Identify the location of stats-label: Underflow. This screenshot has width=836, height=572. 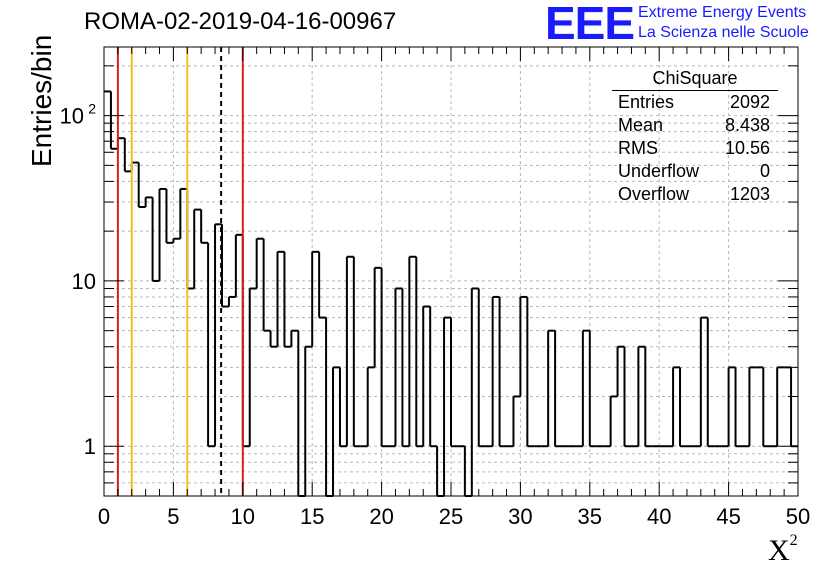
(659, 171).